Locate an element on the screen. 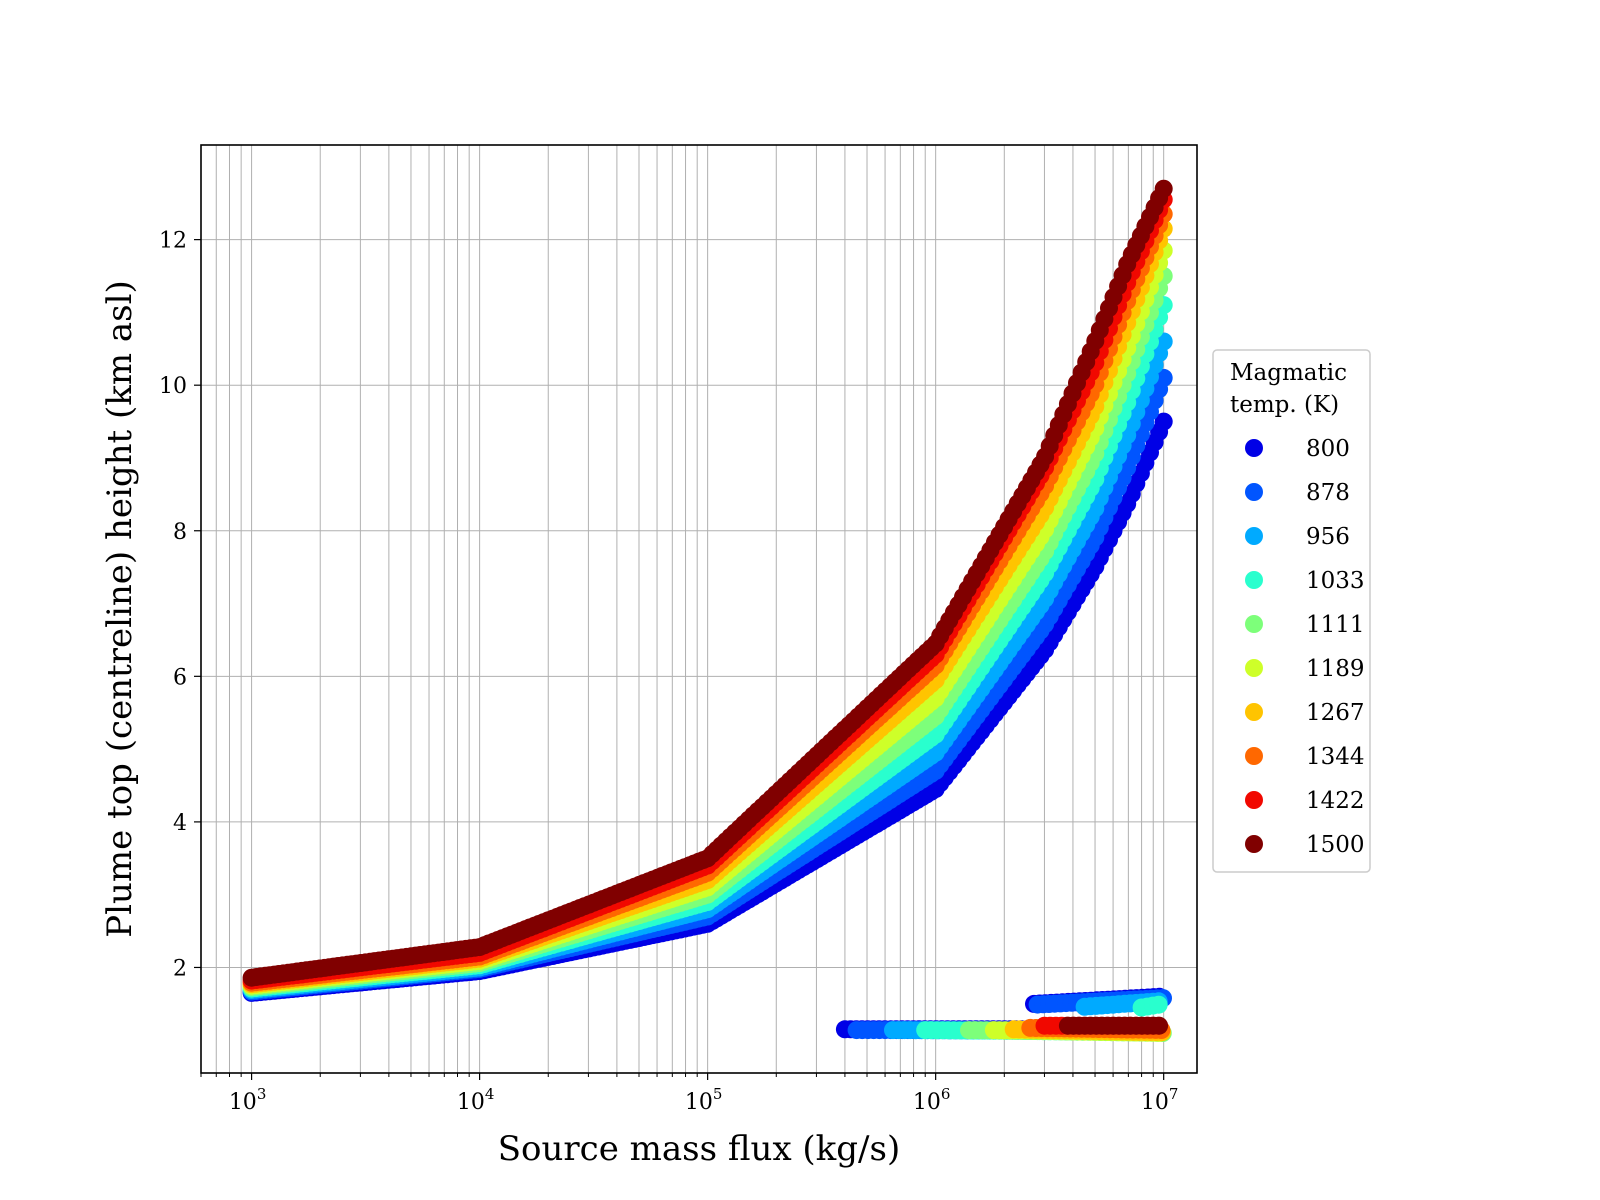  y-tick-label: 2 is located at coordinates (180, 968).